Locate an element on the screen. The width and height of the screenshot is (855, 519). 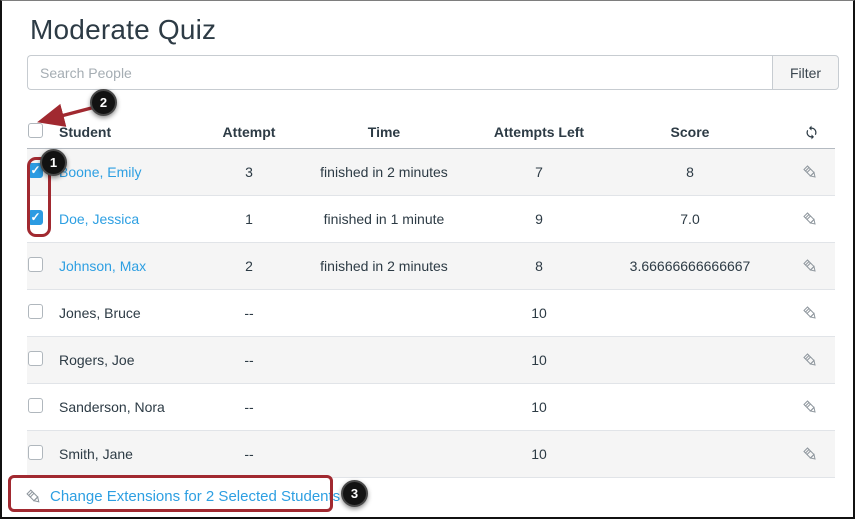
student-name: Sanderson, Nora is located at coordinates (112, 407).